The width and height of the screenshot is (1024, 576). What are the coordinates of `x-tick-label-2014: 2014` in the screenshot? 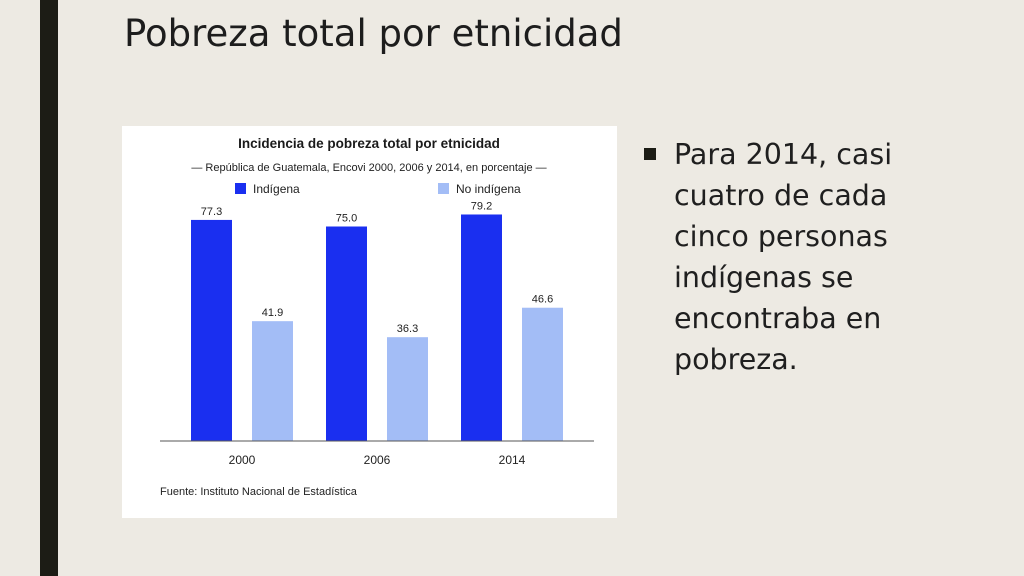 It's located at (512, 460).